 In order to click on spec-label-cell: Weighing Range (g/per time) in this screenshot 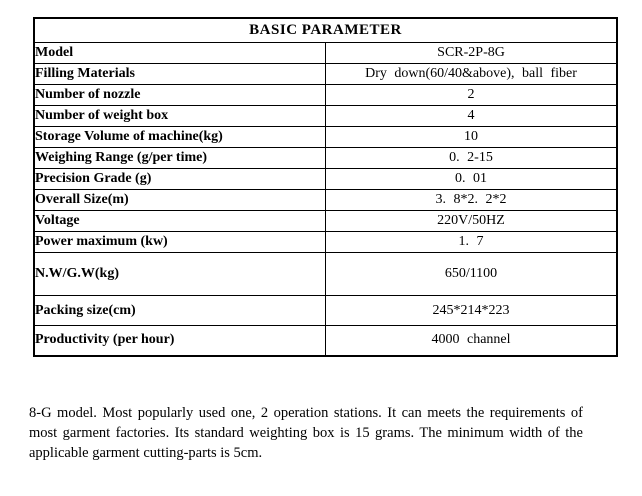, I will do `click(179, 158)`.